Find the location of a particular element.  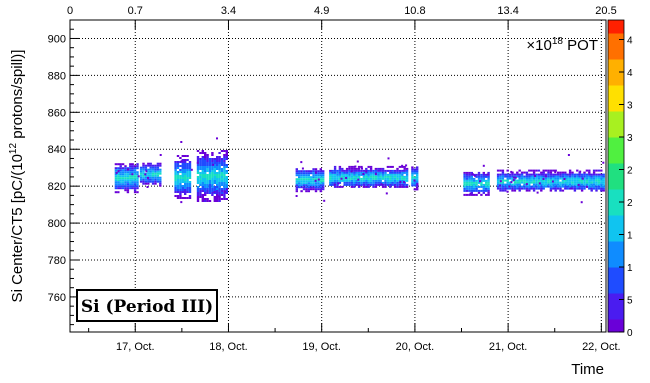

x-tick-label: 20, Oct. is located at coordinates (415, 347).